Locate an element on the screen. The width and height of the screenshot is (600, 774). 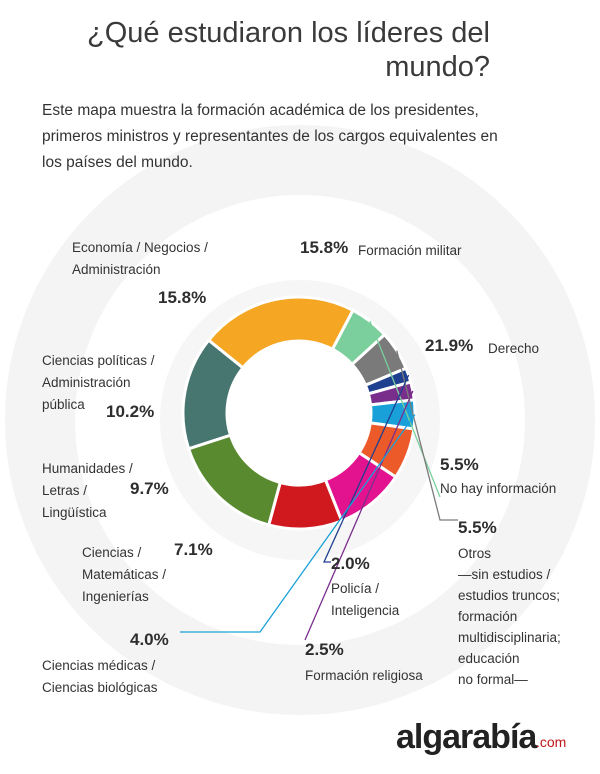
category-label-medicas: Ciencias médicas / Ciencias biológicas is located at coordinates (100, 676).